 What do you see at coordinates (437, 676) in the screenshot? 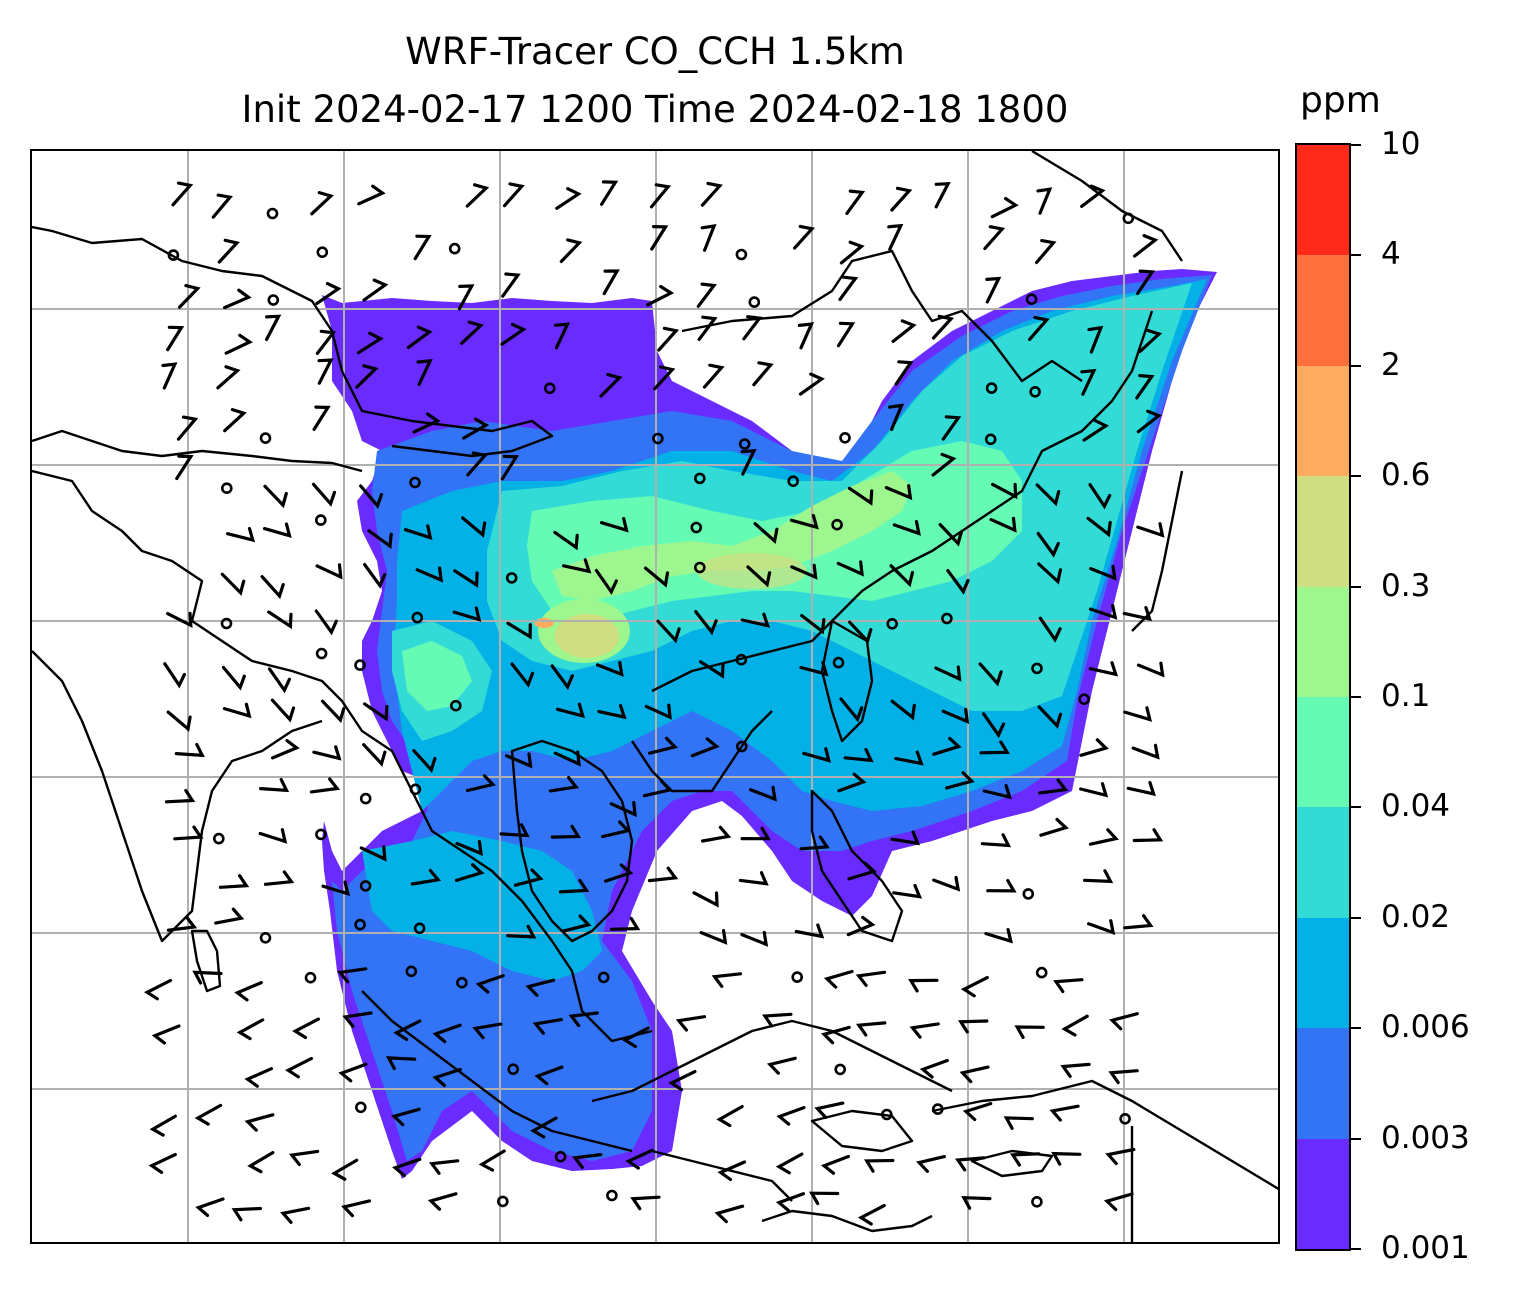
I see `plume-0.04-band` at bounding box center [437, 676].